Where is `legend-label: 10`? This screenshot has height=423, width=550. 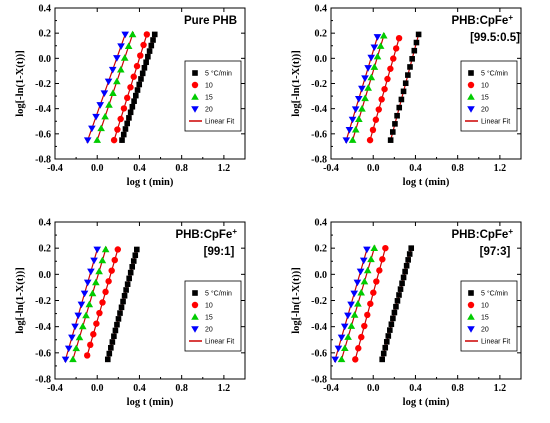 legend-label: 10 is located at coordinates (209, 86).